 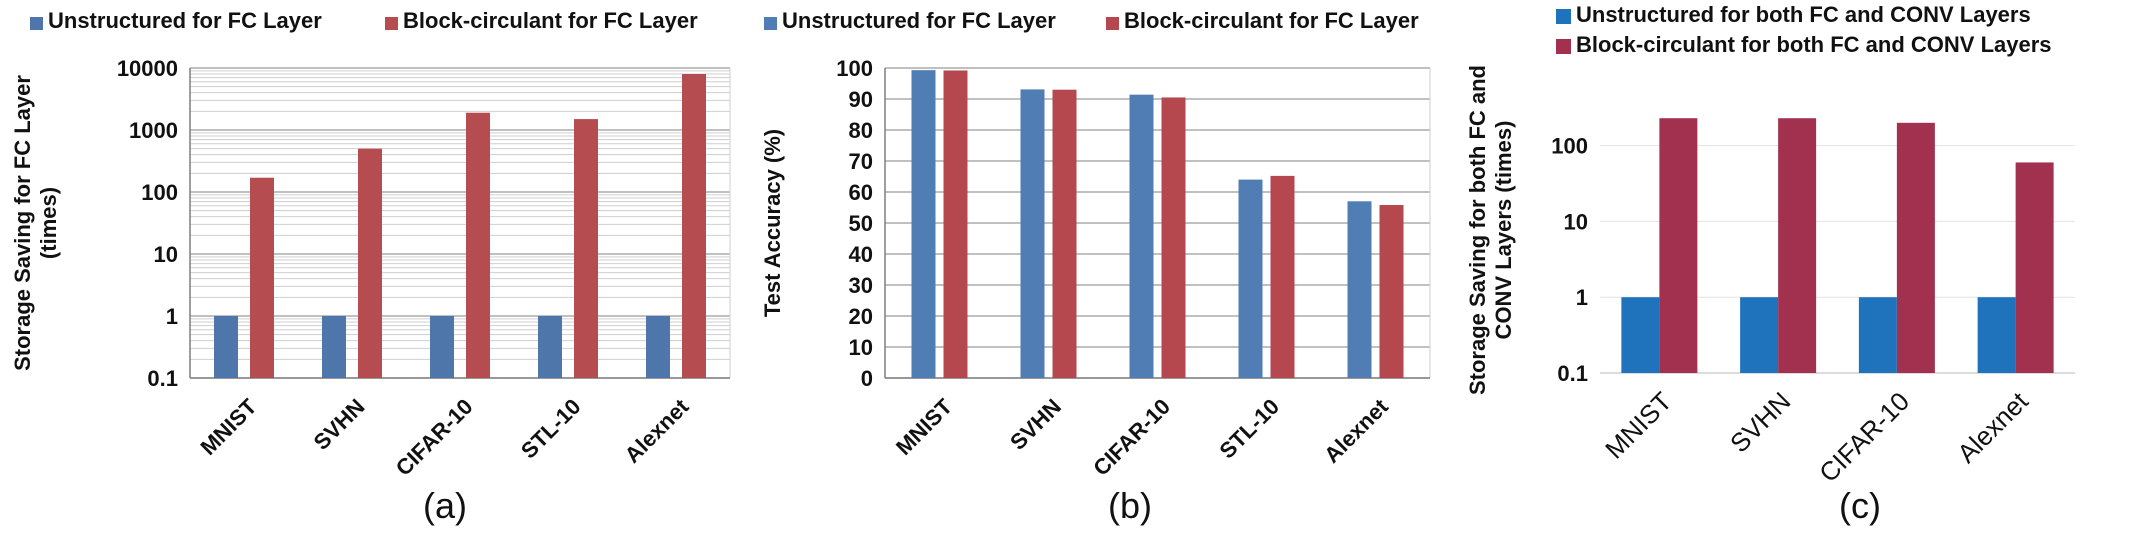 What do you see at coordinates (1503, 230) in the screenshot?
I see `y-axis-label: CONV Layers (times)` at bounding box center [1503, 230].